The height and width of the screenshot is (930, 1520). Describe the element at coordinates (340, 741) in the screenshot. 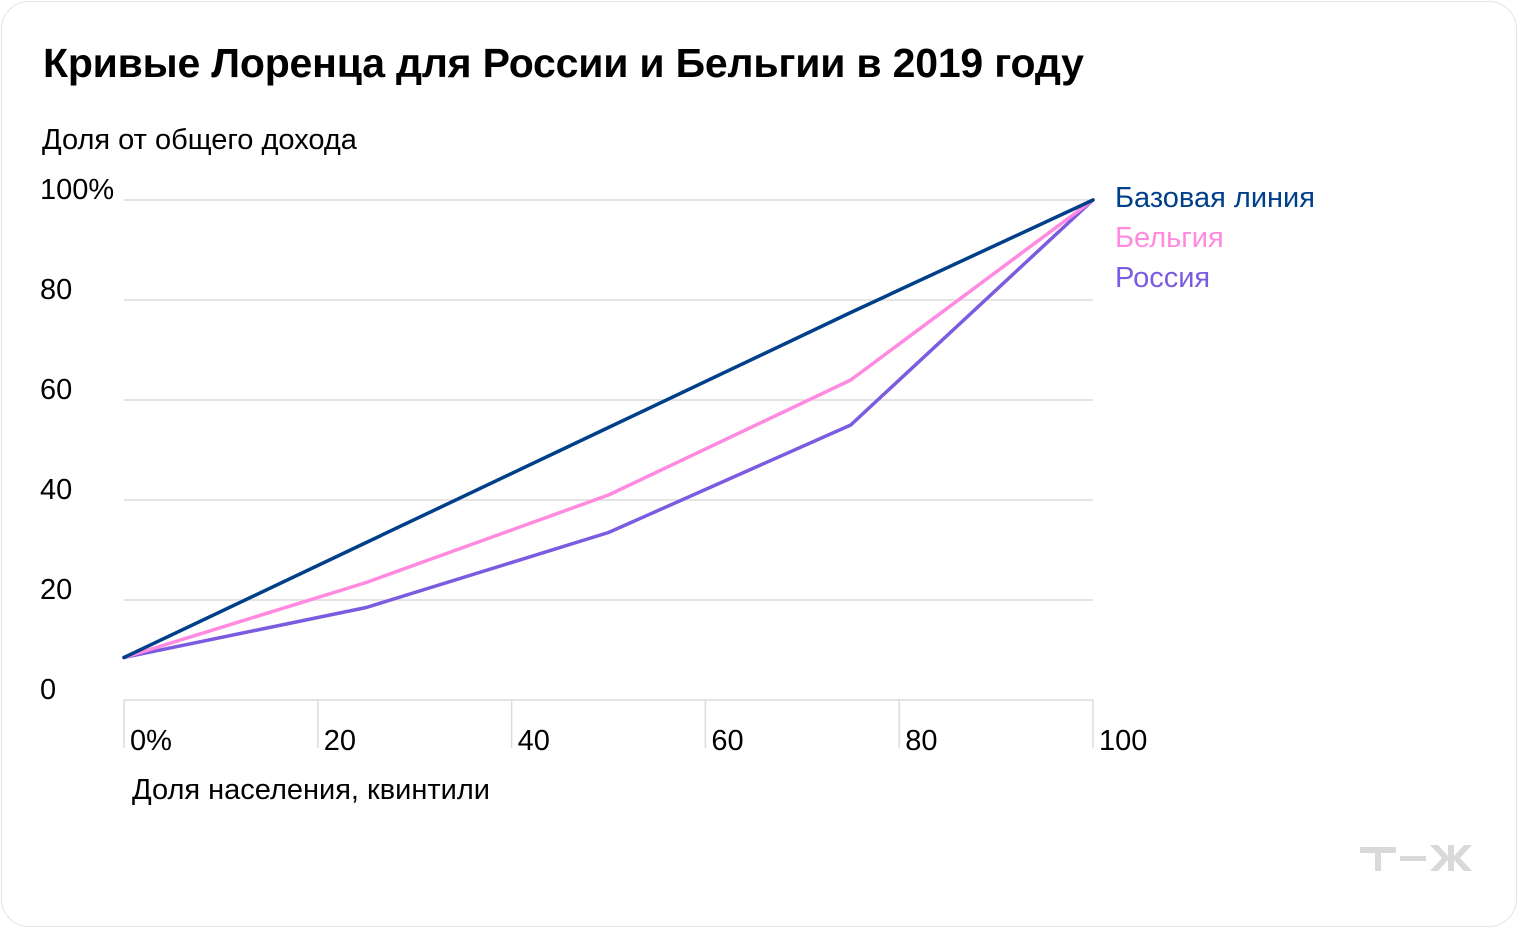

I see `x-tick-label: 20` at that location.